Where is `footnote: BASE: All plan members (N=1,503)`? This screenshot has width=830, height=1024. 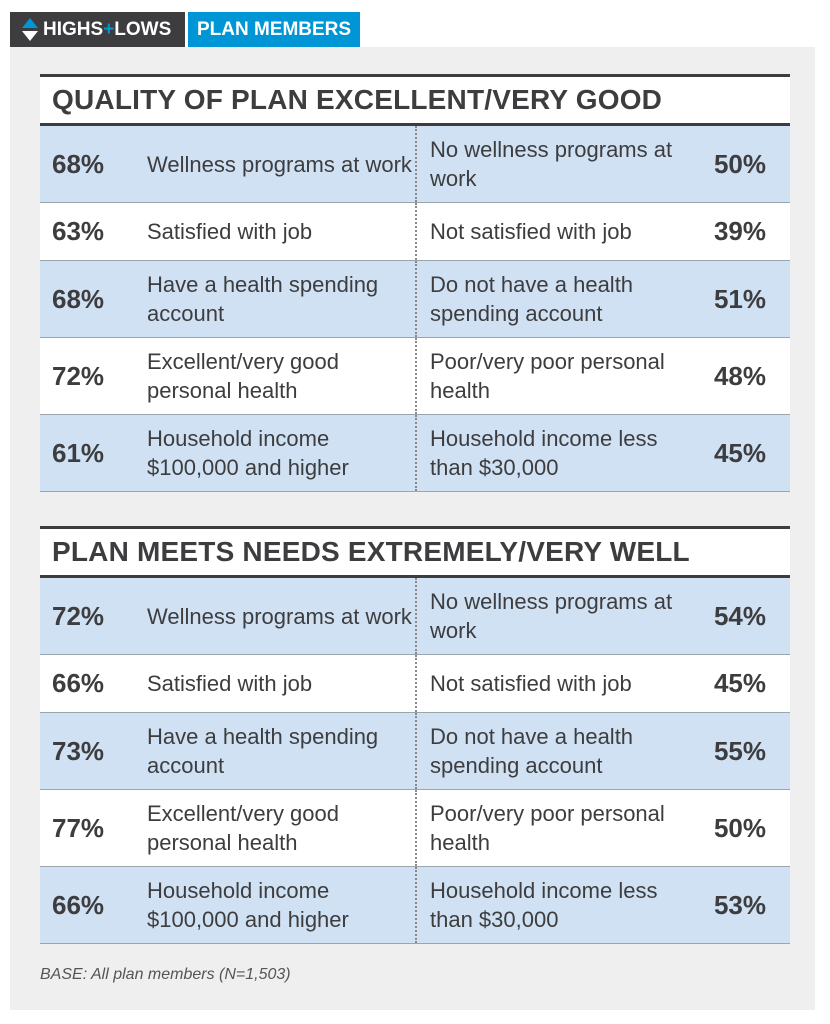
footnote: BASE: All plan members (N=1,503) is located at coordinates (165, 974).